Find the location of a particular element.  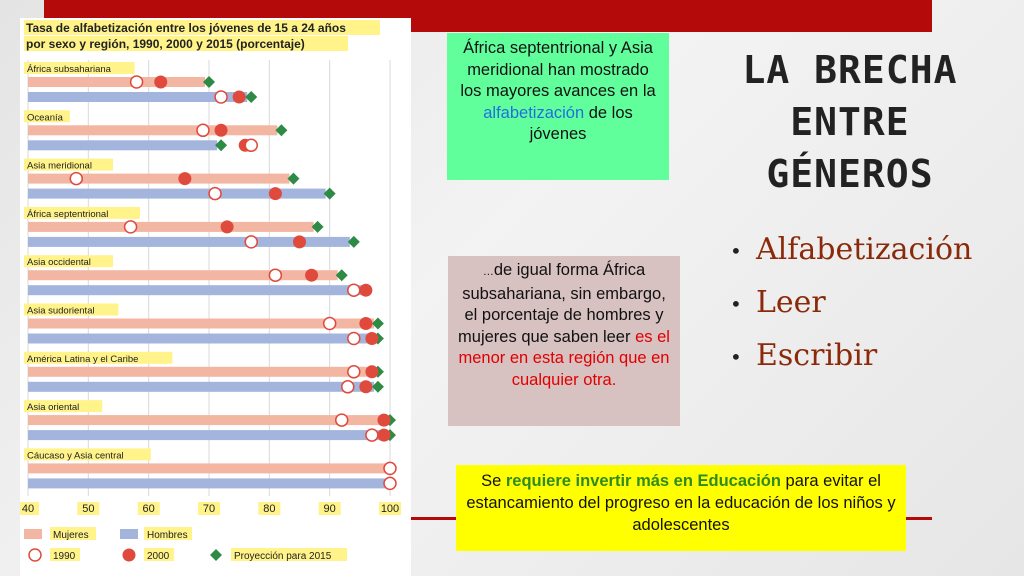

bullet-item: • Alfabetización is located at coordinates (851, 250).